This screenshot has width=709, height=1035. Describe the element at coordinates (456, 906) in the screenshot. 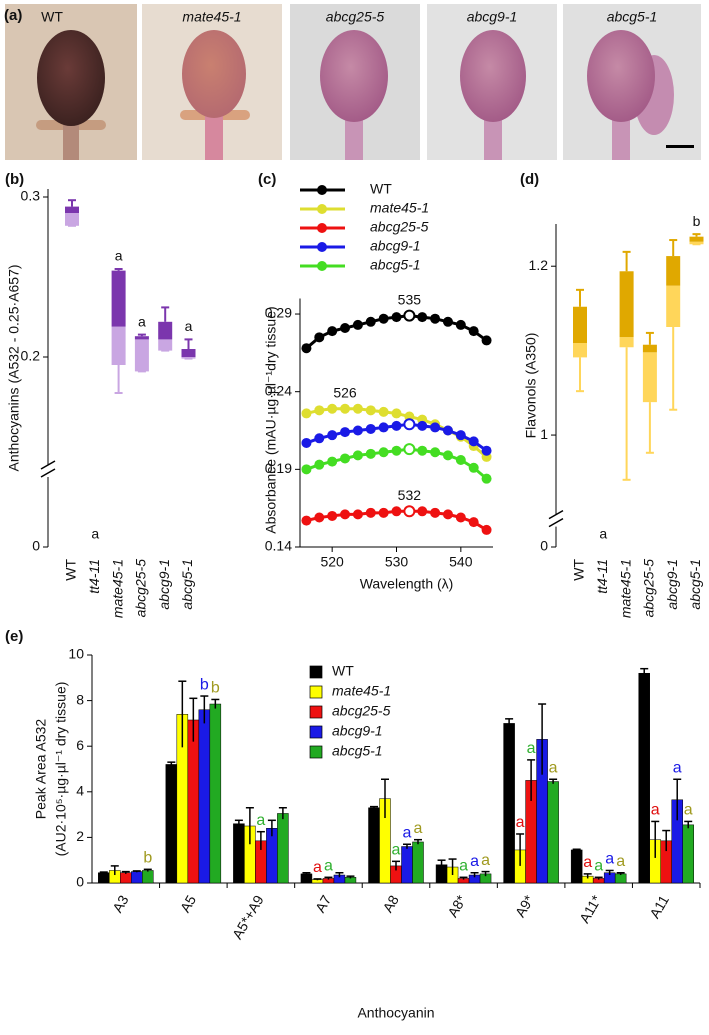

I see `x-tick-label: A8*` at that location.